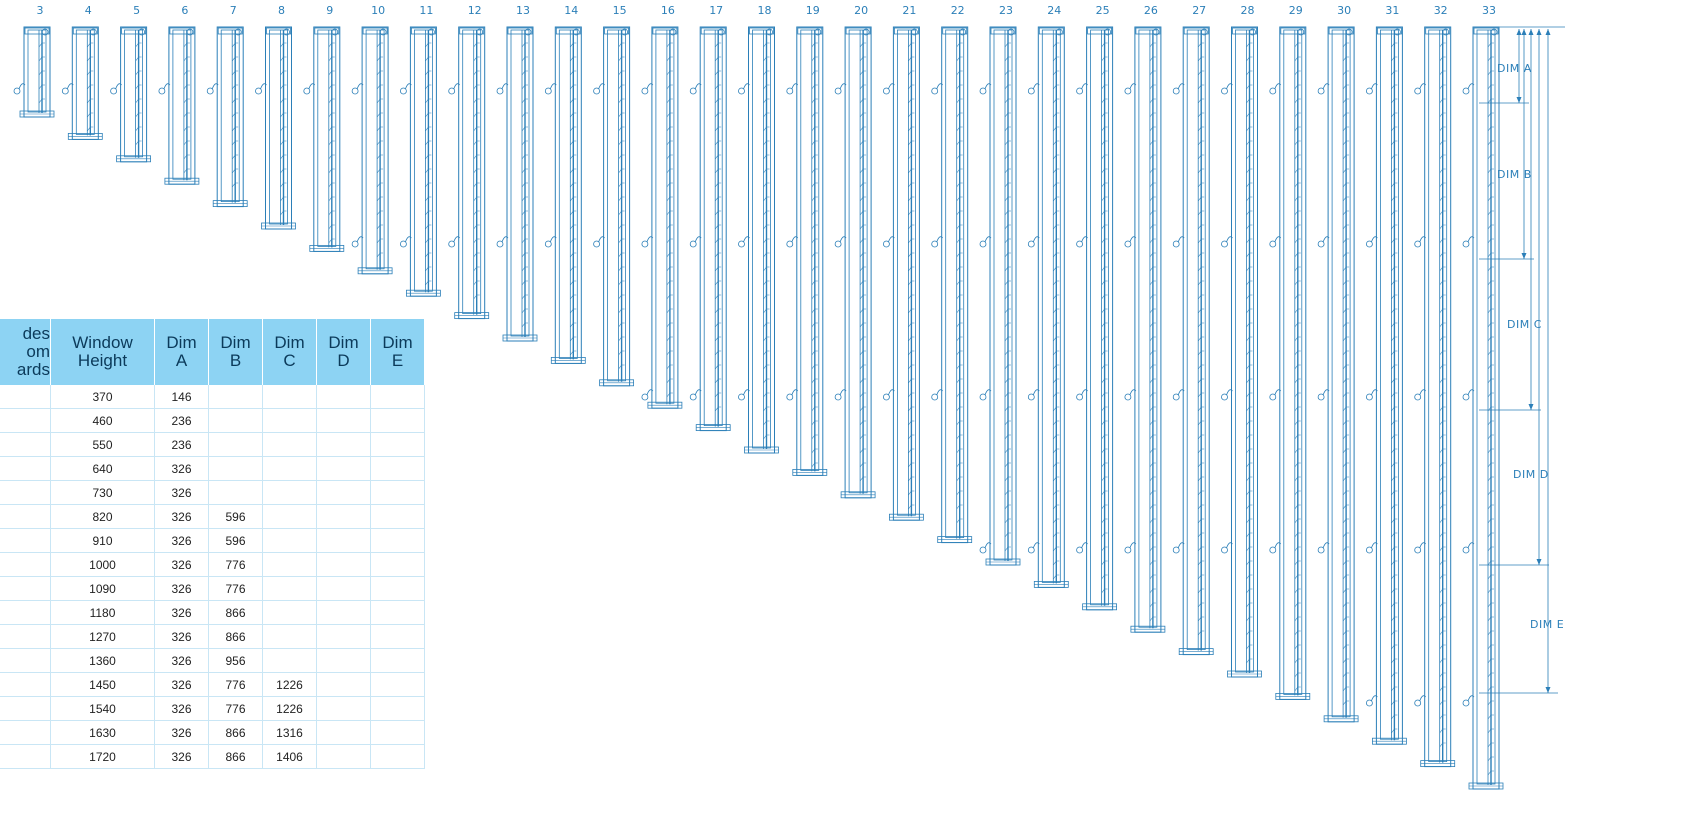 The width and height of the screenshot is (1694, 835). I want to click on window-elevation-18: 18, so click(758, 229).